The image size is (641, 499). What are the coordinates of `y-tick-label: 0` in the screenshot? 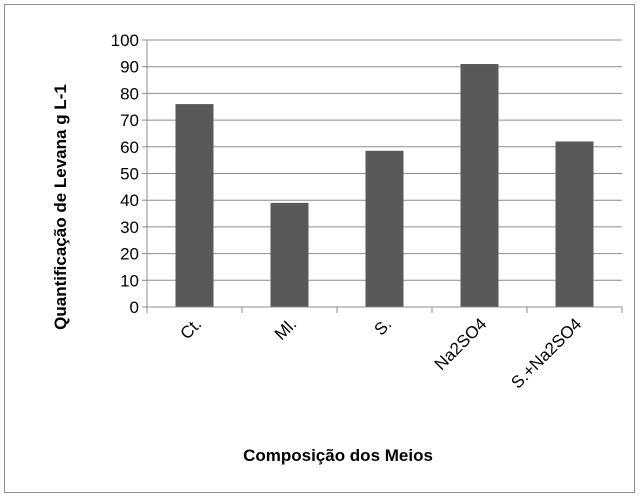 It's located at (134, 307).